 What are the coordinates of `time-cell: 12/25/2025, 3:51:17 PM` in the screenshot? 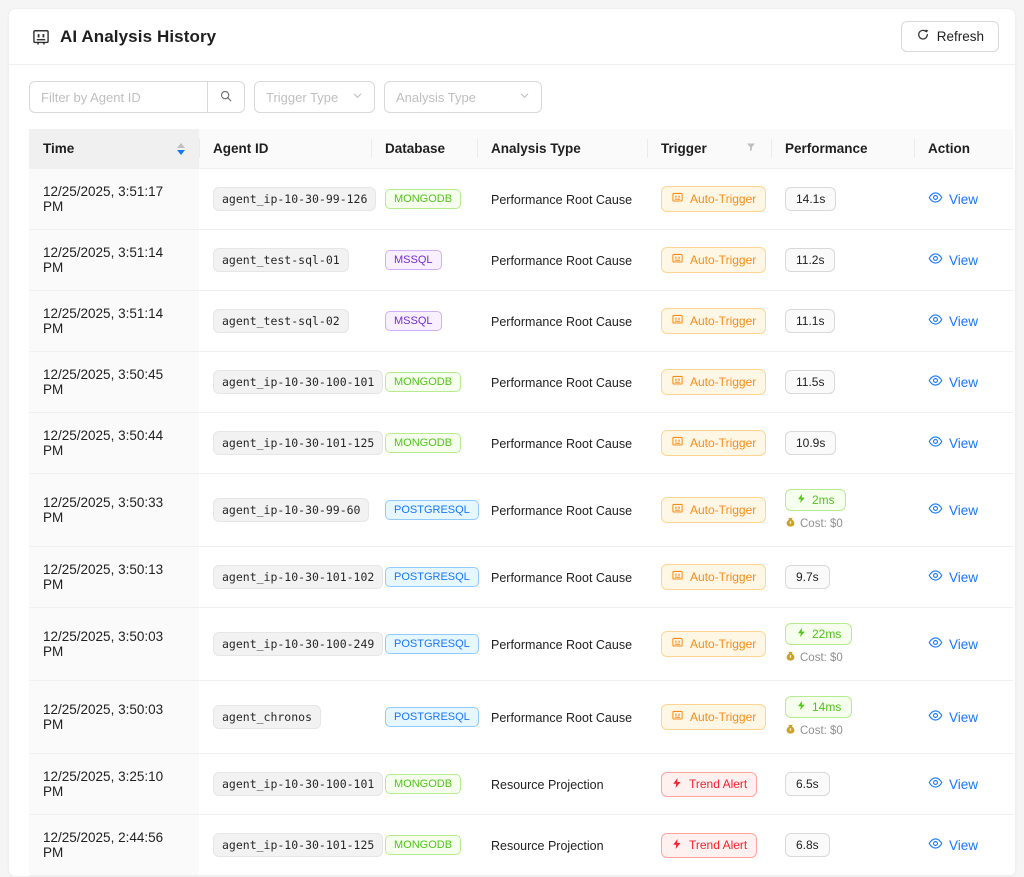 It's located at (114, 199).